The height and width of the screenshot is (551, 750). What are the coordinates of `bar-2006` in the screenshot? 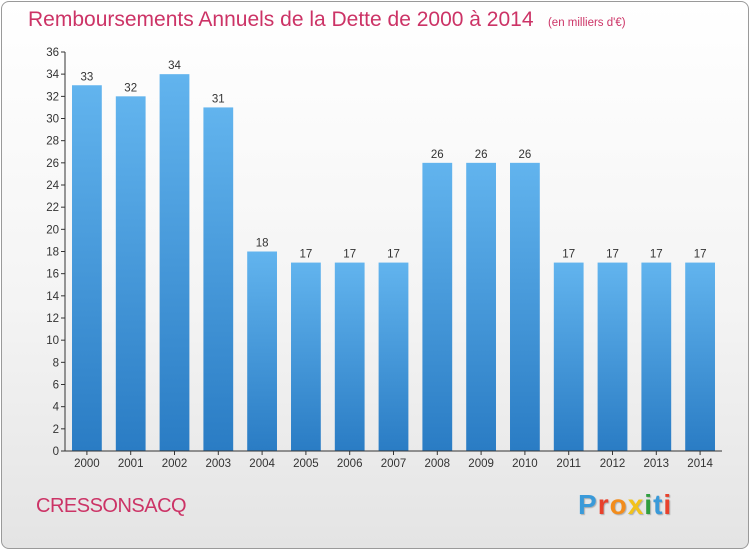 It's located at (349, 356).